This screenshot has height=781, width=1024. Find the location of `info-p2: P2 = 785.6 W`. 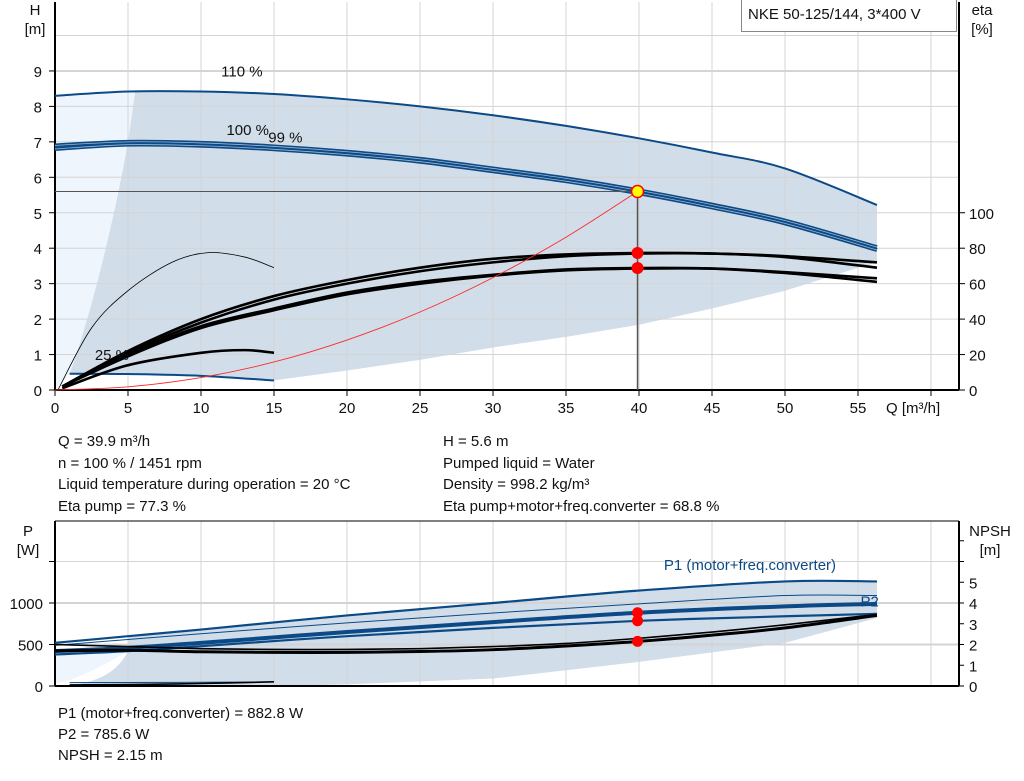

info-p2: P2 = 785.6 W is located at coordinates (104, 734).